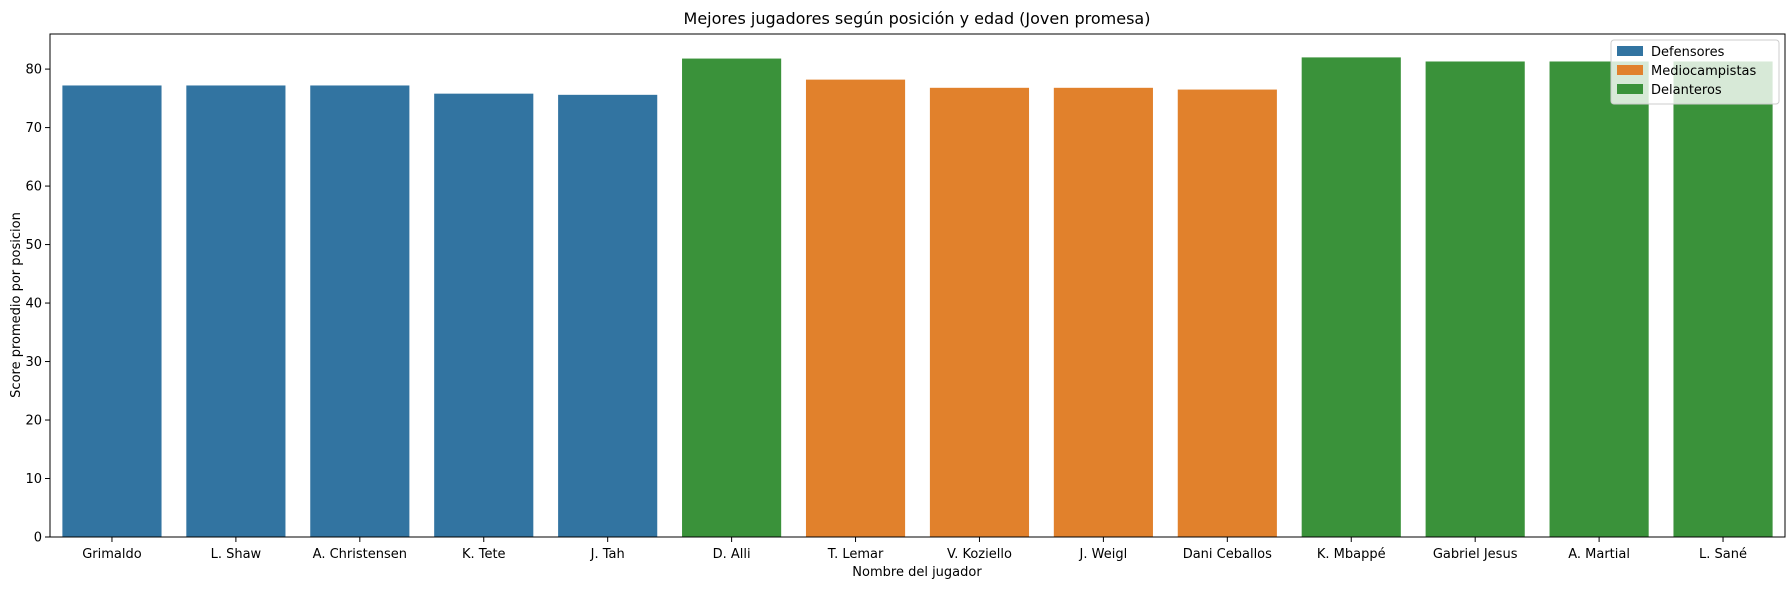 Image resolution: width=1790 pixels, height=590 pixels. I want to click on legend: Defensores Mediocampistas Delanteros, so click(1695, 72).